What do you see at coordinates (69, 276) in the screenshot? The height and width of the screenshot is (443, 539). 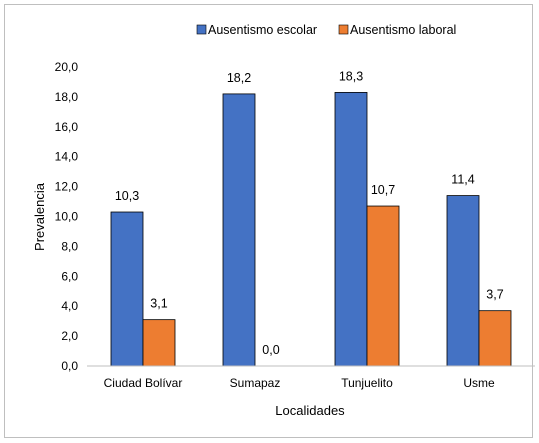 I see `y-tick-label: 6,0` at bounding box center [69, 276].